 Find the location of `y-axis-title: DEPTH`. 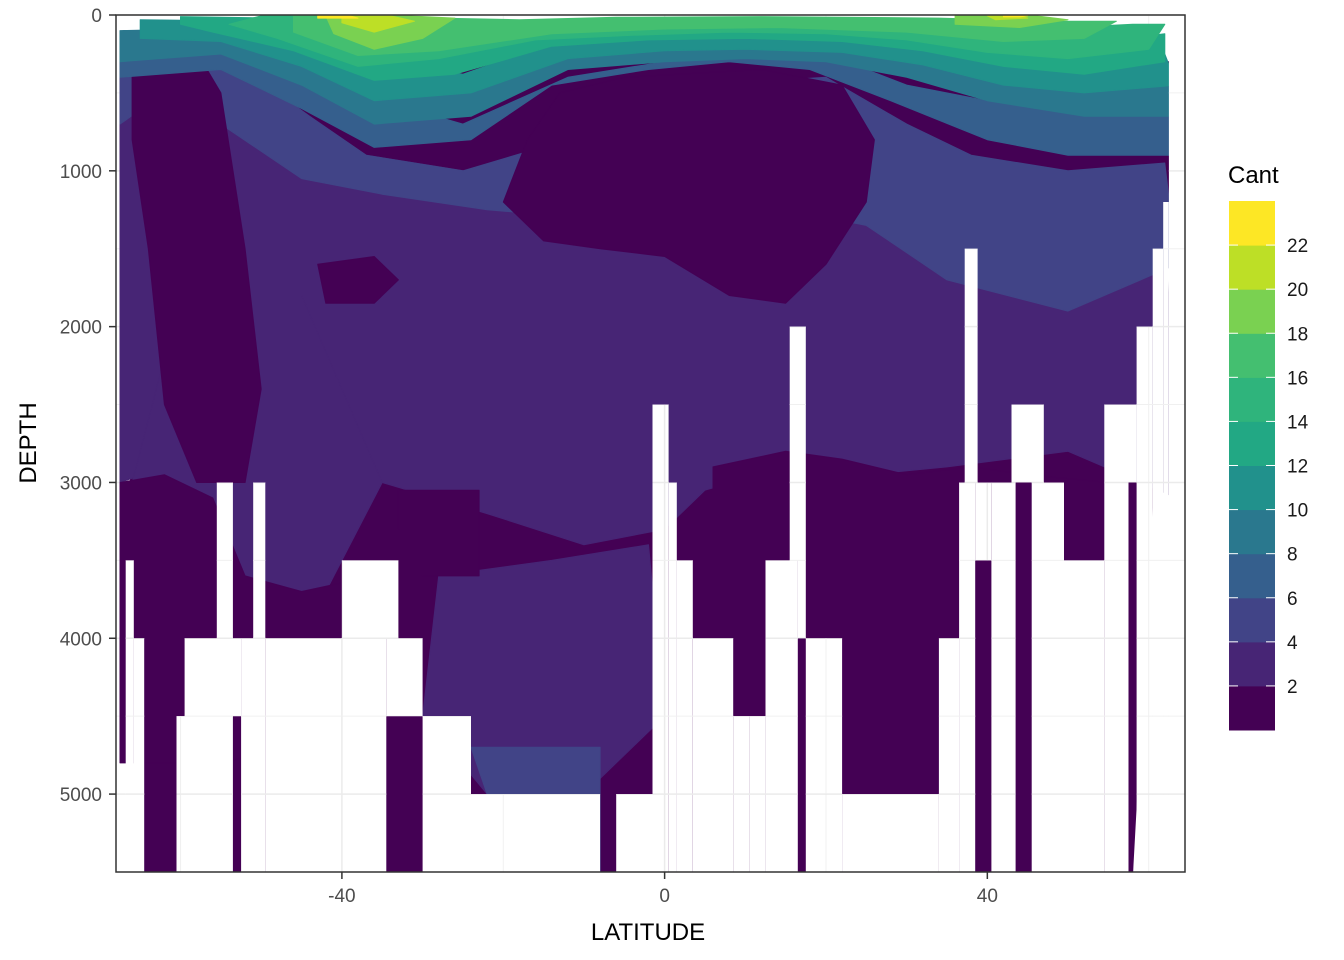

y-axis-title: DEPTH is located at coordinates (28, 442).